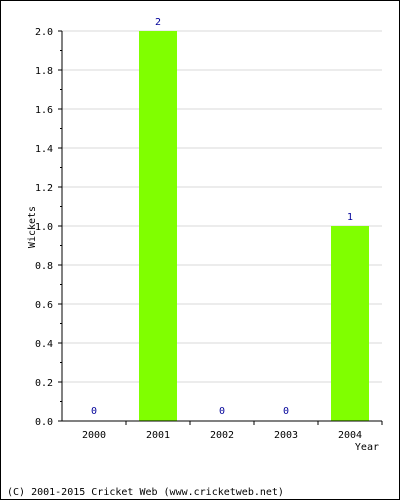 This screenshot has height=504, width=400. What do you see at coordinates (158, 435) in the screenshot?
I see `x-tick-label: 2001` at bounding box center [158, 435].